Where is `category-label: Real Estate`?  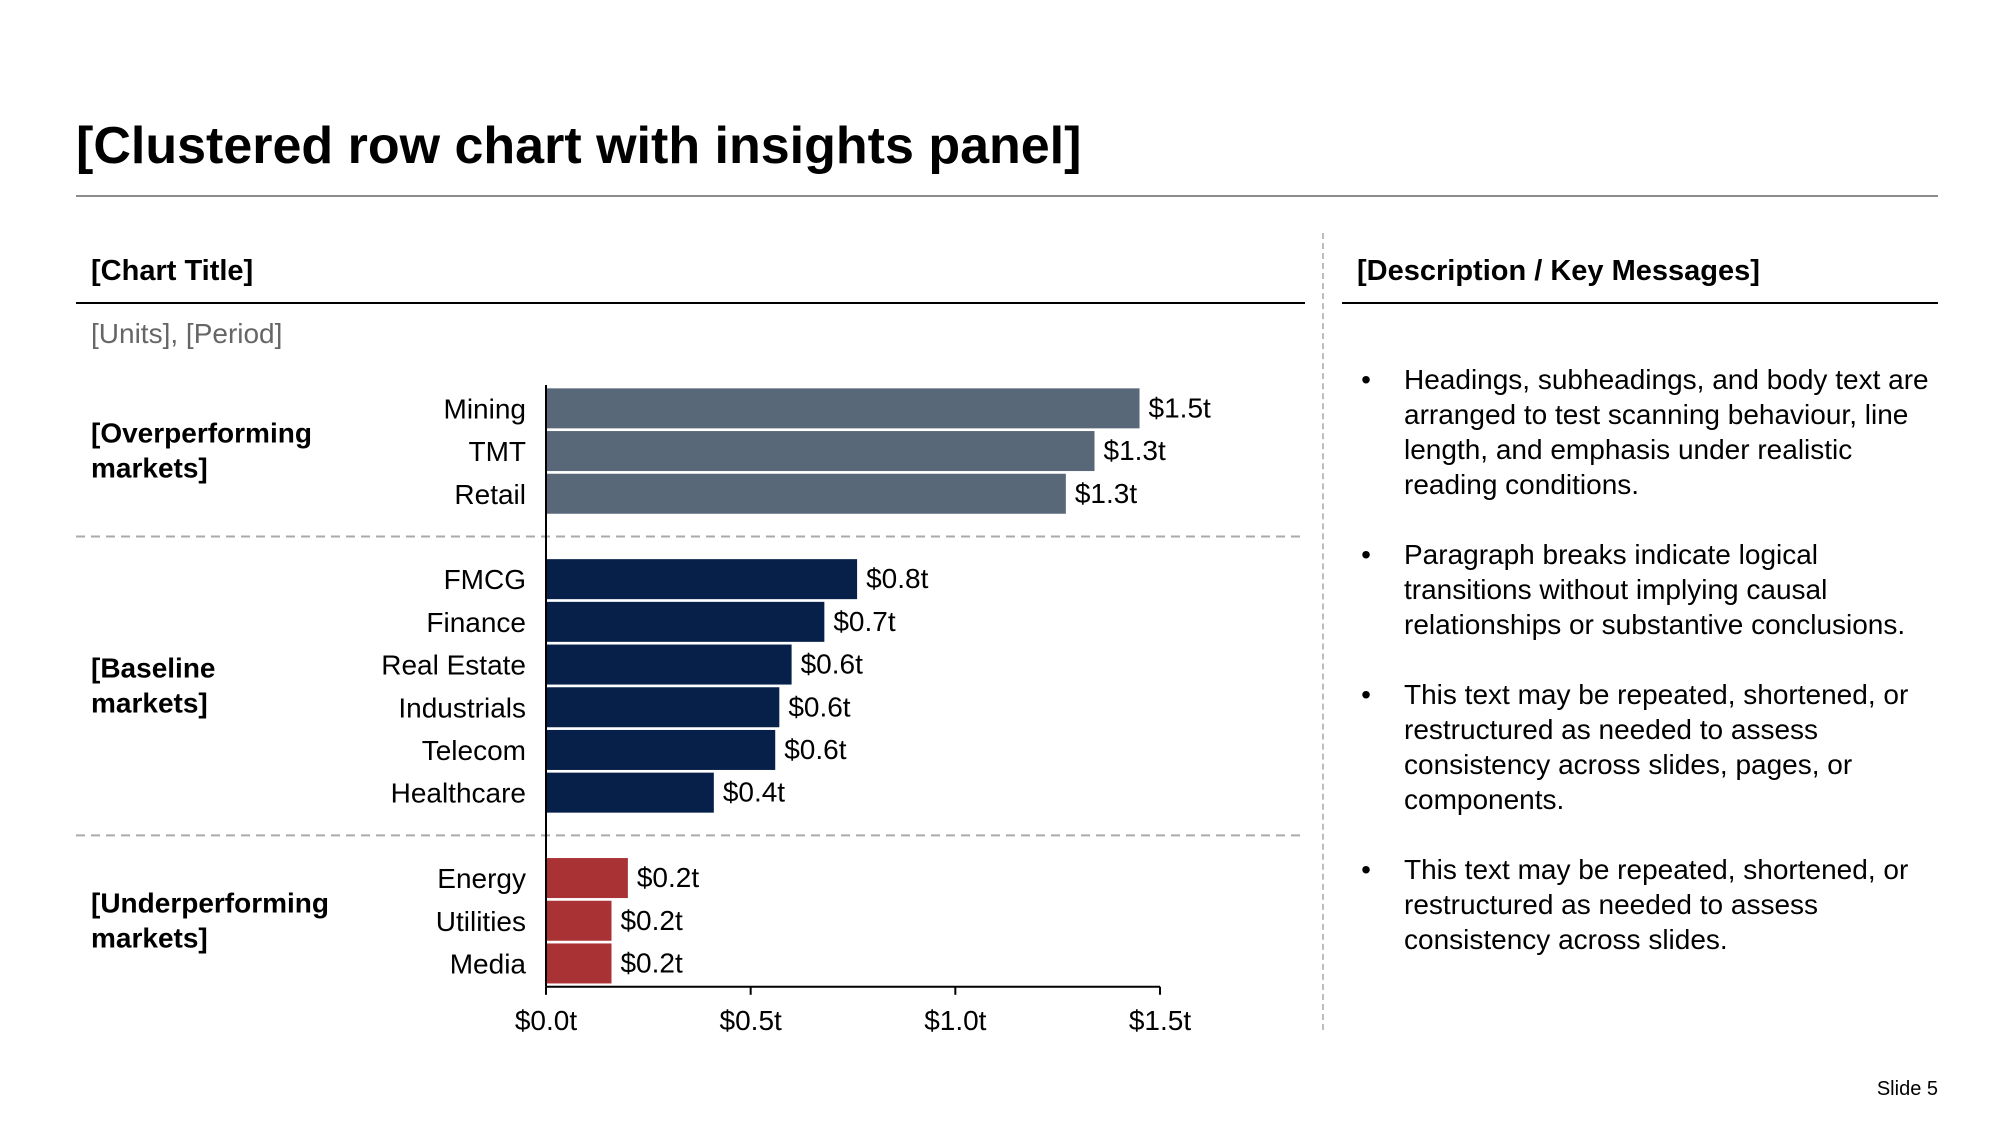
category-label: Real Estate is located at coordinates (453, 665).